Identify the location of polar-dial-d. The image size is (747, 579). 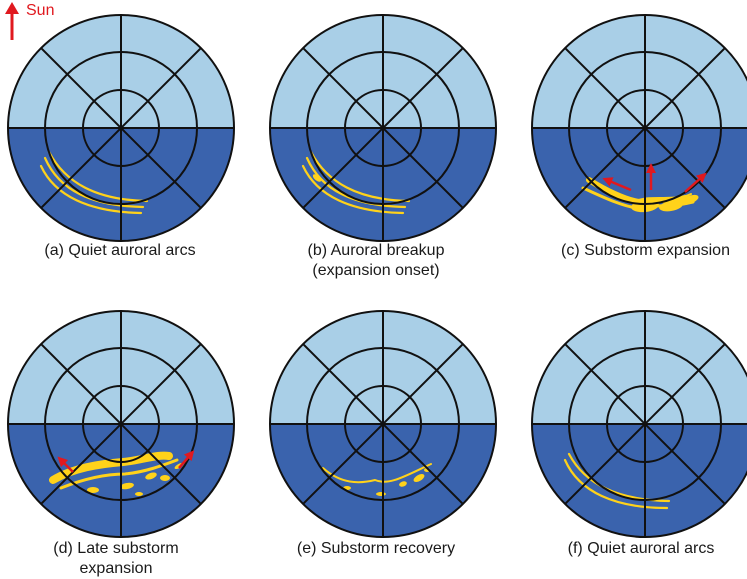
(121, 424).